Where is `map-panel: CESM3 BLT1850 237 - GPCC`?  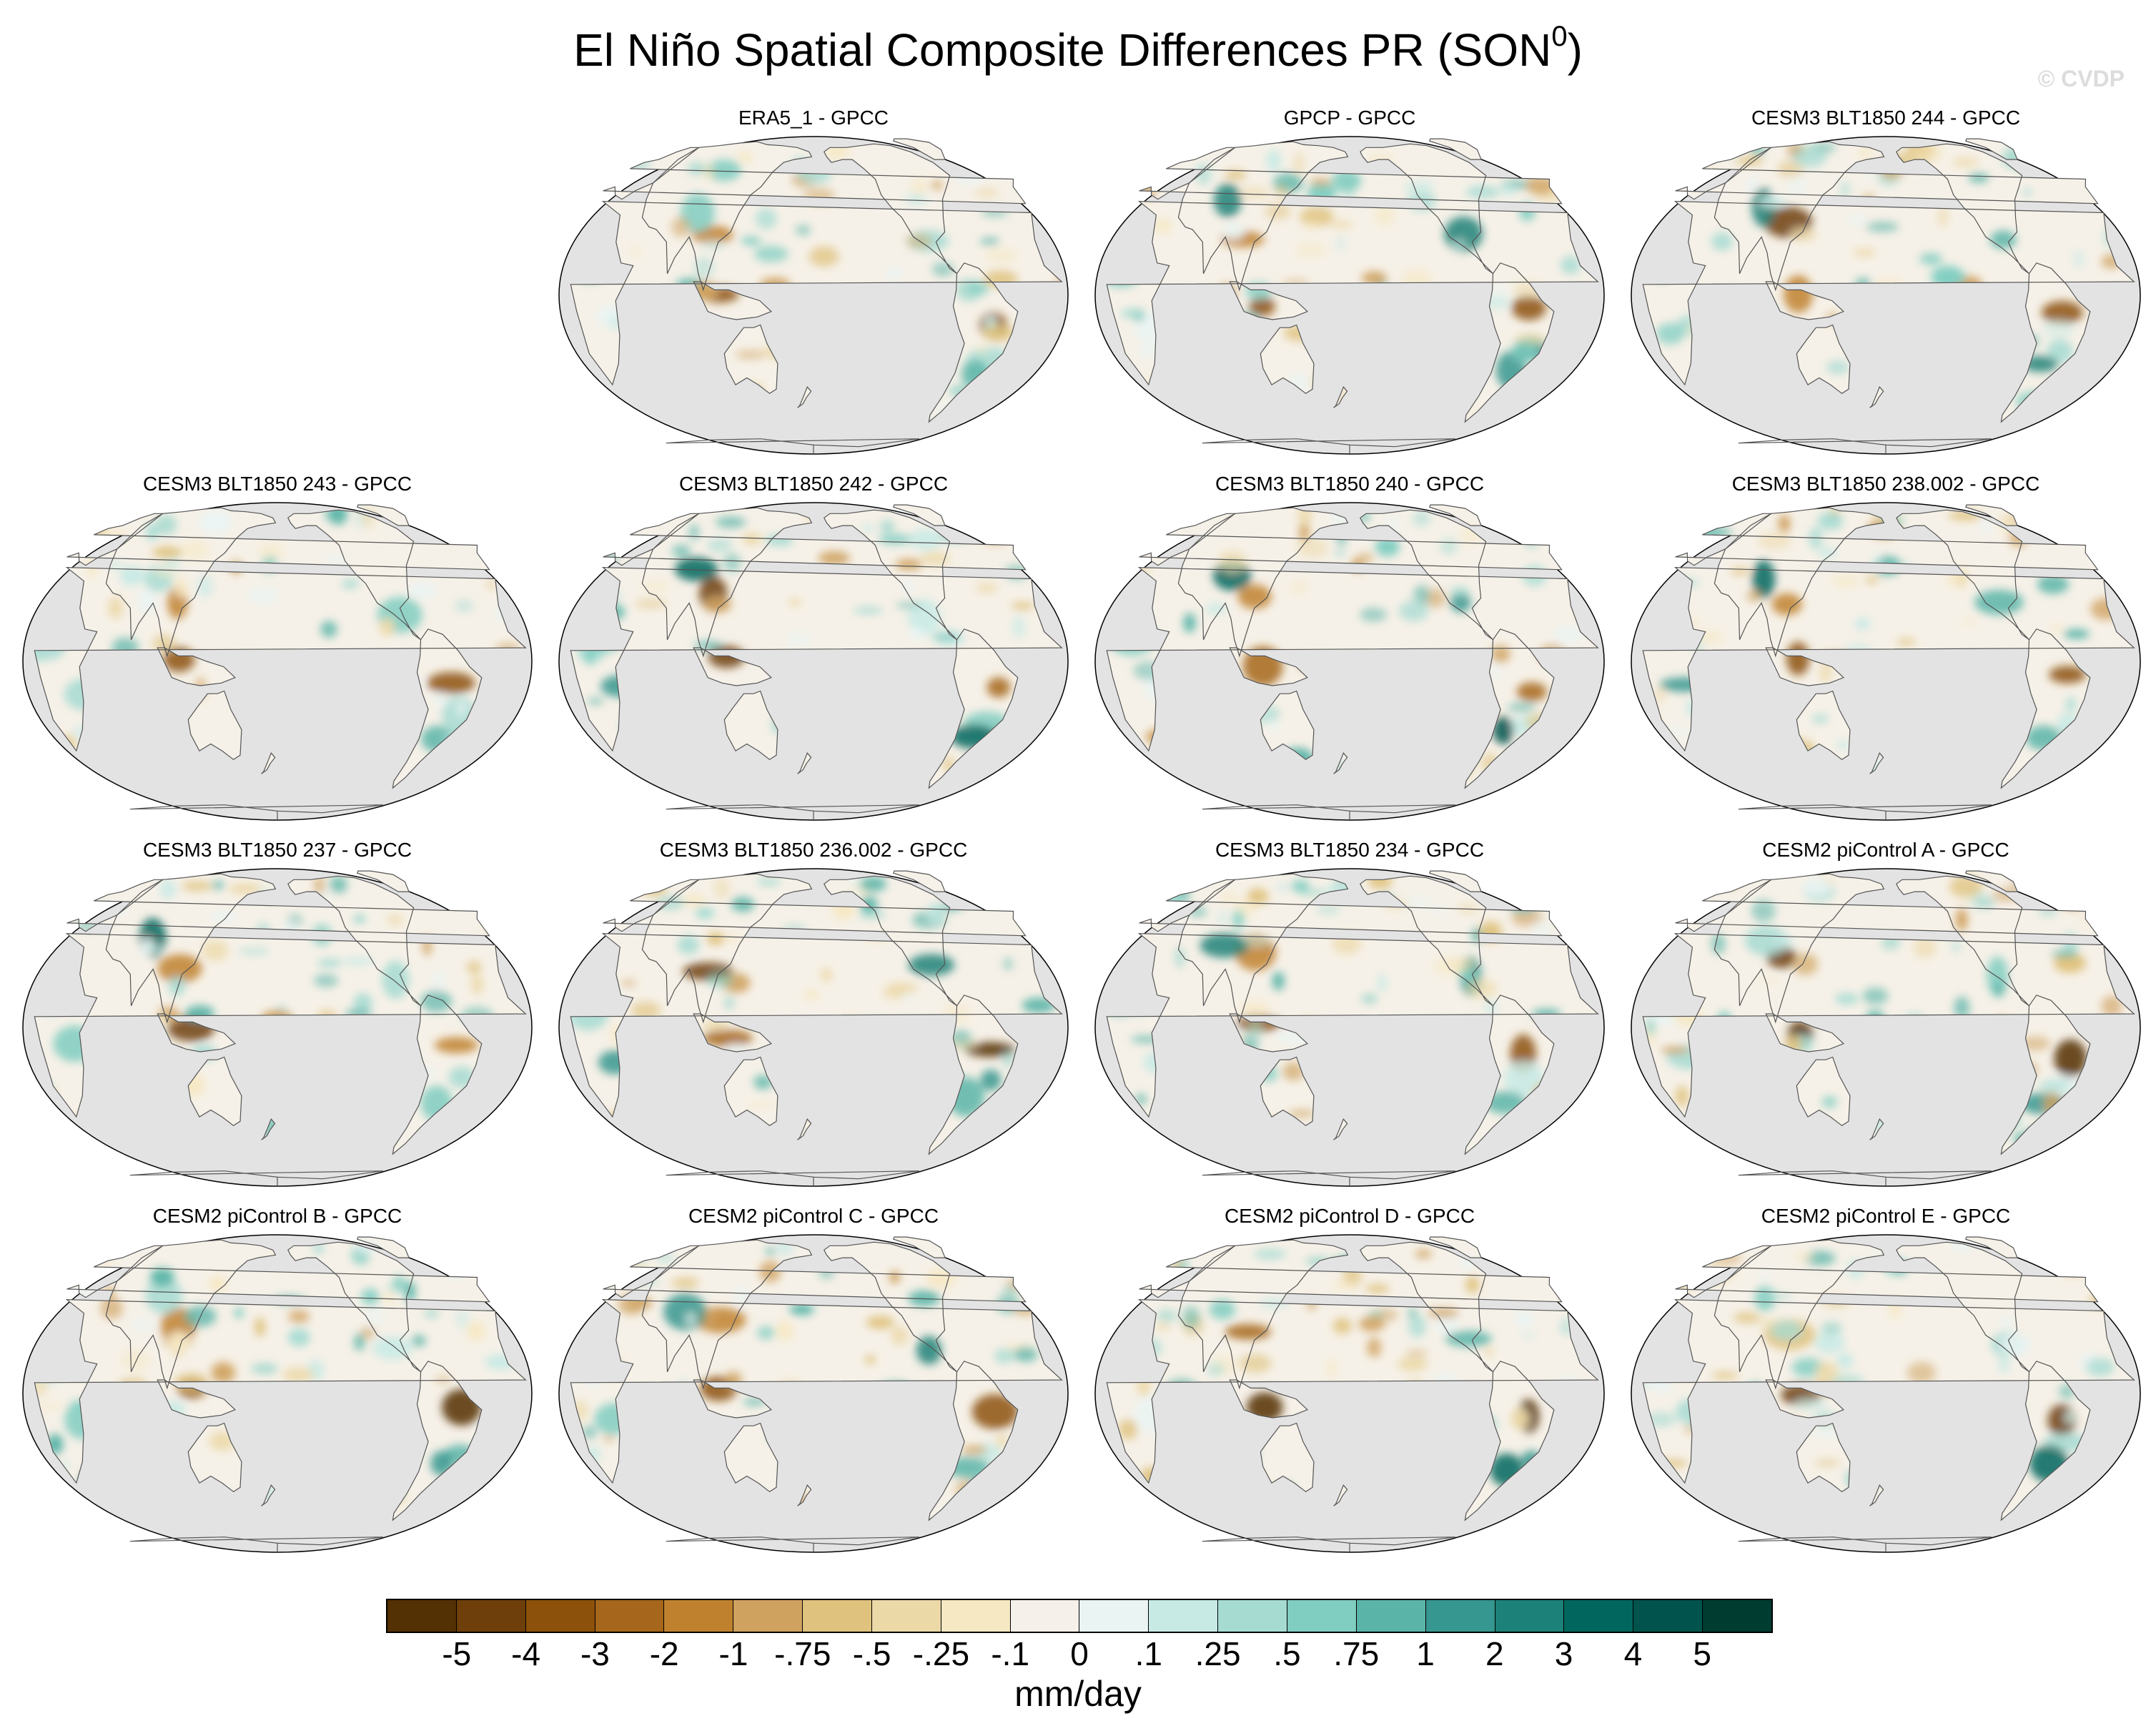
map-panel: CESM3 BLT1850 237 - GPCC is located at coordinates (277, 1016).